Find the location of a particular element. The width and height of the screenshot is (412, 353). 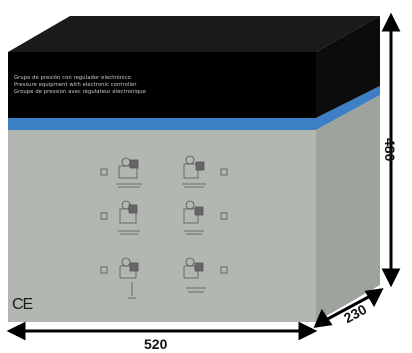

width-label: 520 is located at coordinates (156, 344).